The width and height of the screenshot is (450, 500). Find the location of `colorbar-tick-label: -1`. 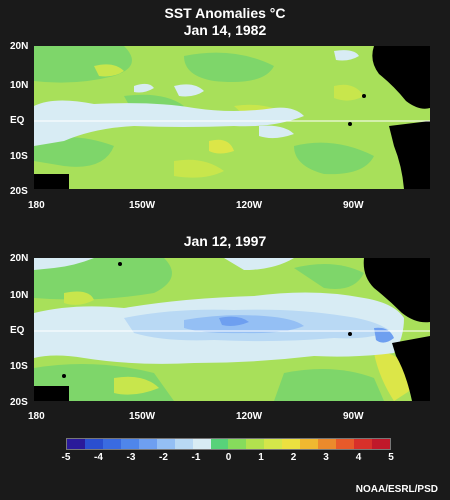

colorbar-tick-label: -1 is located at coordinates (196, 457).